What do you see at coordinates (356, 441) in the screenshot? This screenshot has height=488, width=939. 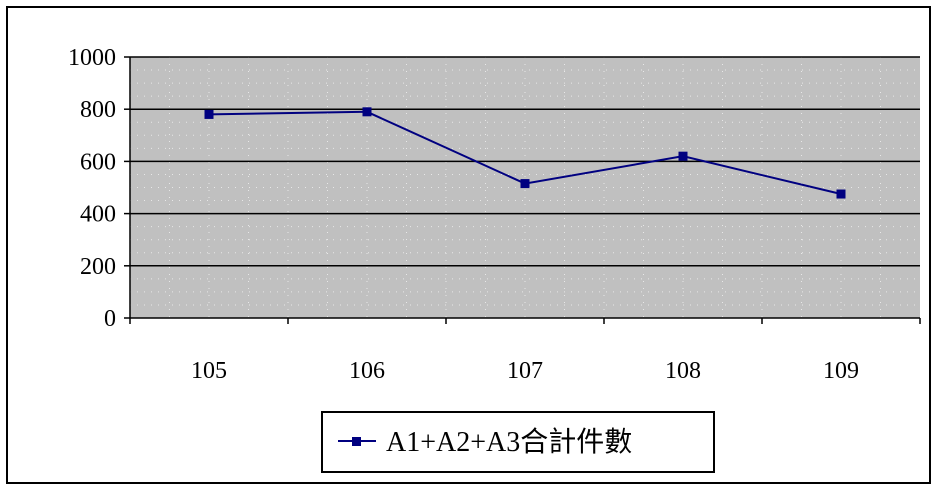 I see `legend-series-marker` at bounding box center [356, 441].